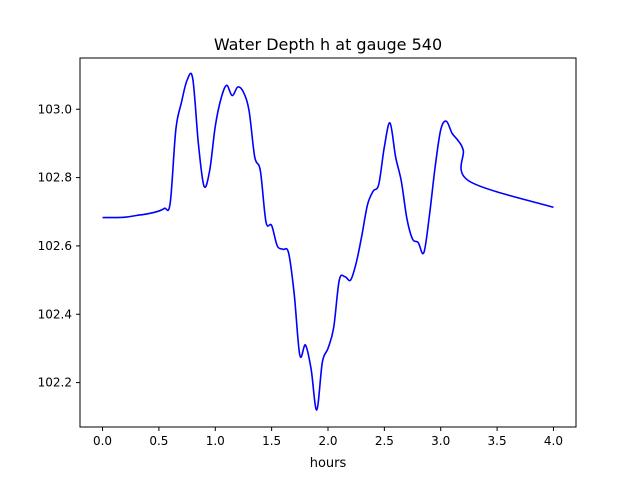 The image size is (640, 484). What do you see at coordinates (440, 441) in the screenshot?
I see `x-tick-label: 3.0` at bounding box center [440, 441].